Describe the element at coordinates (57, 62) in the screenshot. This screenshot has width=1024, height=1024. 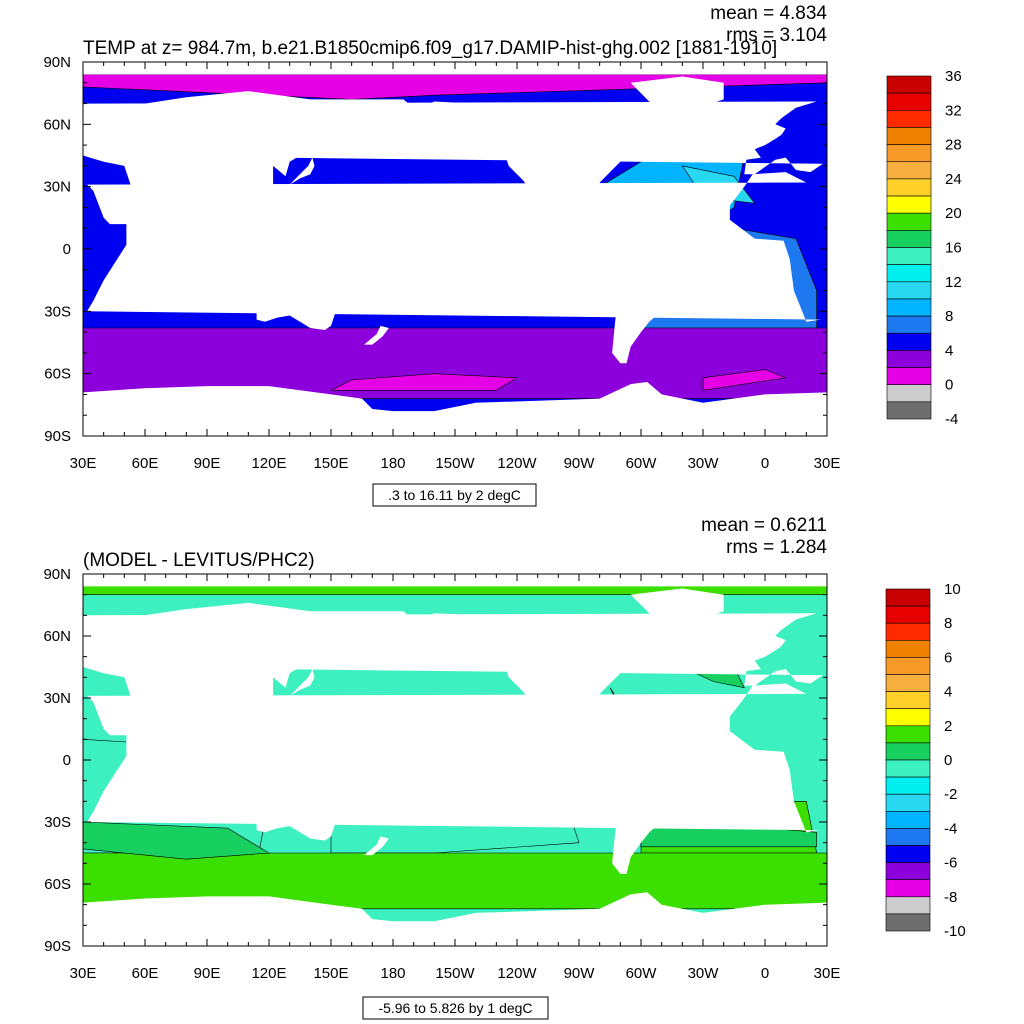
I see `lat-label: 90N` at that location.